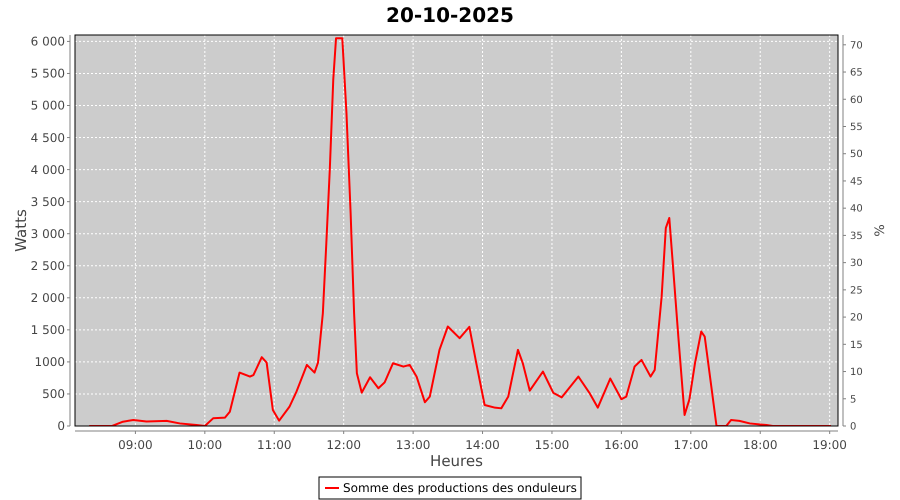 This screenshot has width=900, height=500. I want to click on y2-tick-label: 50, so click(856, 154).